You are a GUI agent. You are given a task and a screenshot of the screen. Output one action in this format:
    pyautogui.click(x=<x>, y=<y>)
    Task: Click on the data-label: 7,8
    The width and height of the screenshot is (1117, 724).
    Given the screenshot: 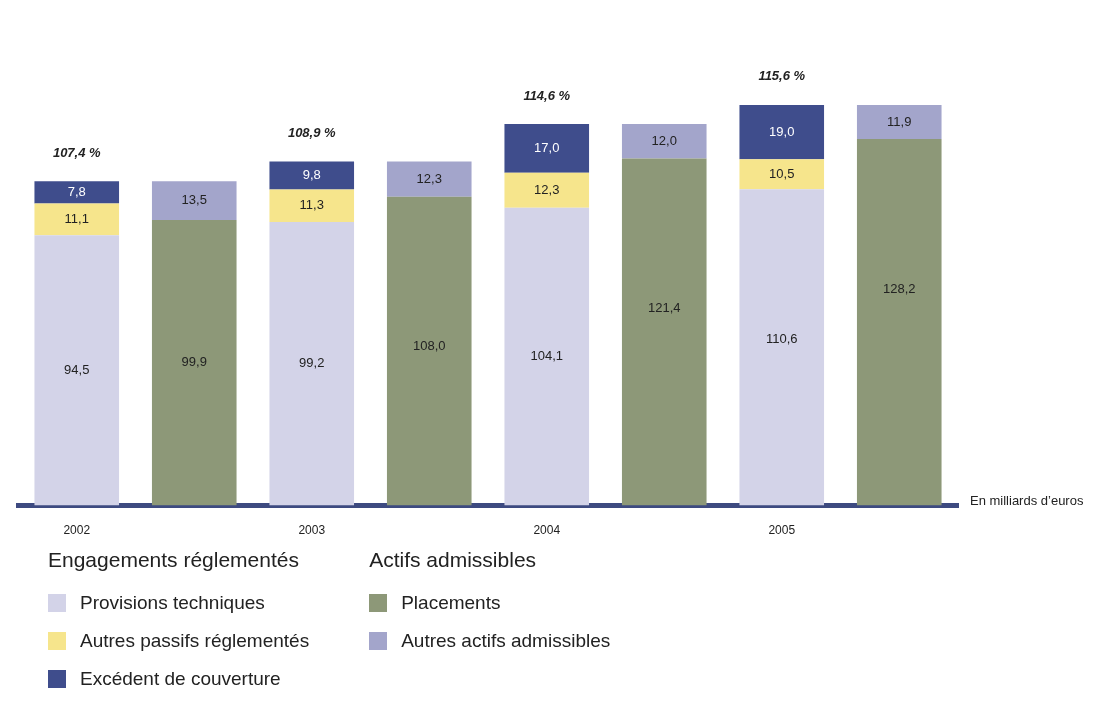 What is the action you would take?
    pyautogui.click(x=76, y=192)
    